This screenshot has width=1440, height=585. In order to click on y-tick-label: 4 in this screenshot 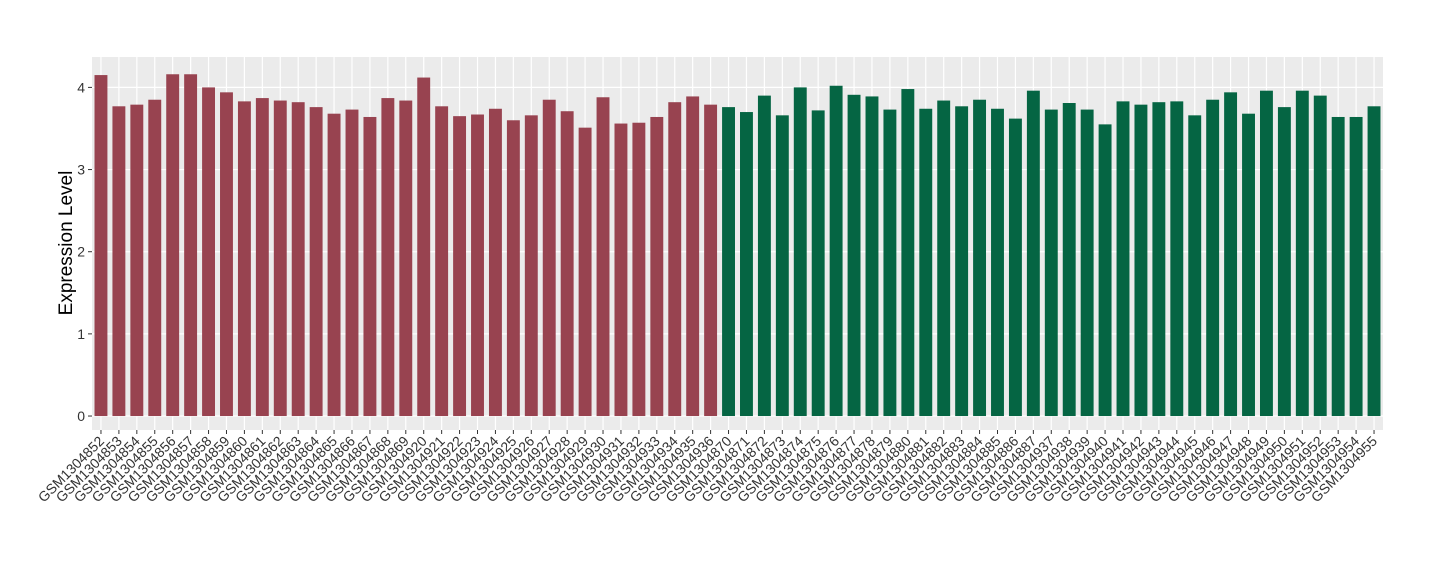, I will do `click(81, 87)`.